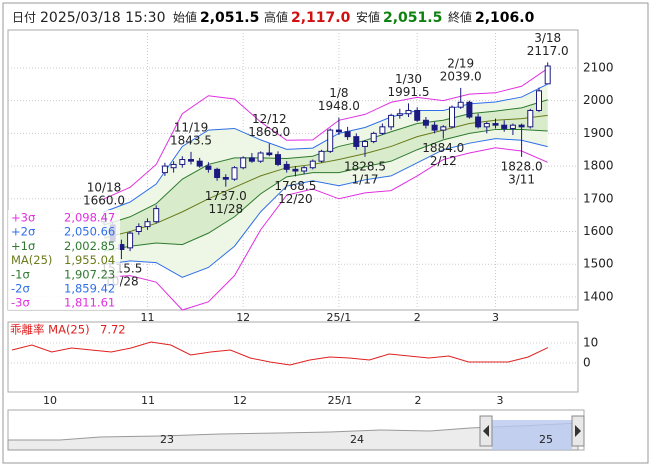  Describe the element at coordinates (368, 17) in the screenshot. I see `field-label: 安値` at that location.